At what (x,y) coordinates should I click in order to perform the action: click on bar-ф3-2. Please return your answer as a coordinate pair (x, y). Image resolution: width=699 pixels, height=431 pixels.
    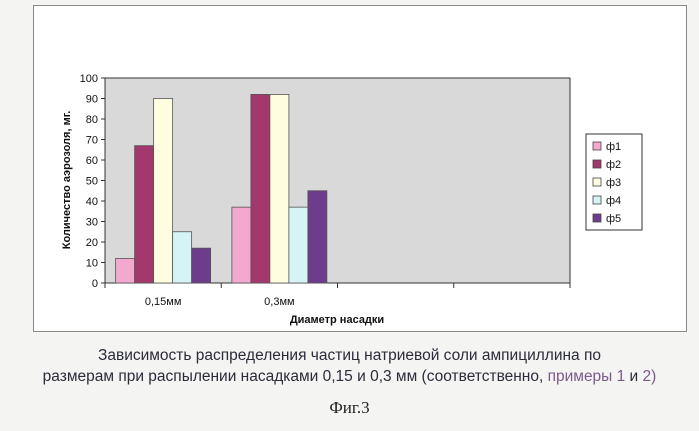
    Looking at the image, I should click on (279, 188).